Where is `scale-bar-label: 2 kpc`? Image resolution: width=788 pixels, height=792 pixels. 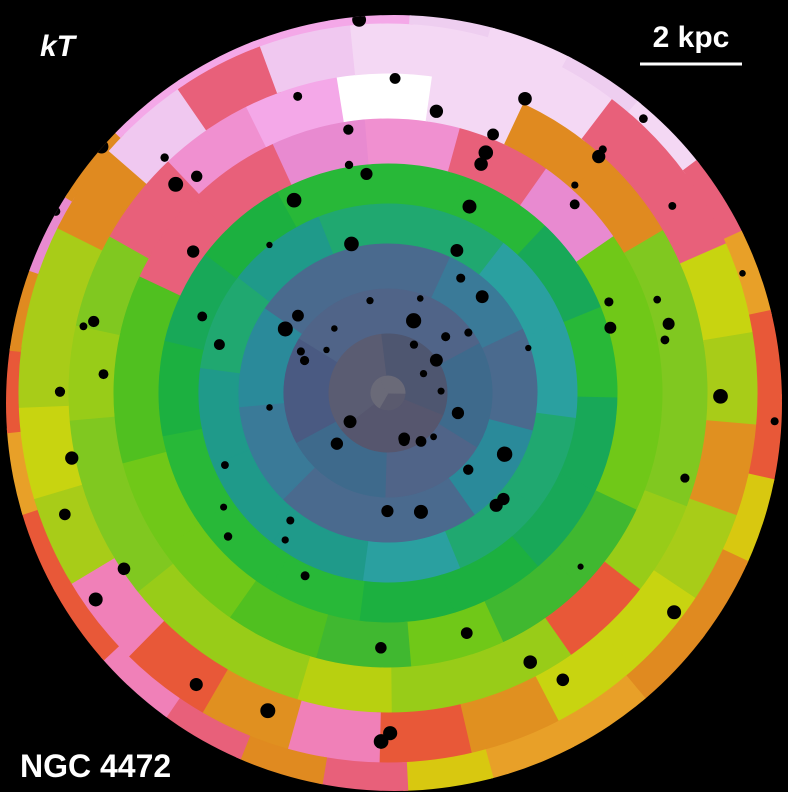 scale-bar-label: 2 kpc is located at coordinates (691, 37).